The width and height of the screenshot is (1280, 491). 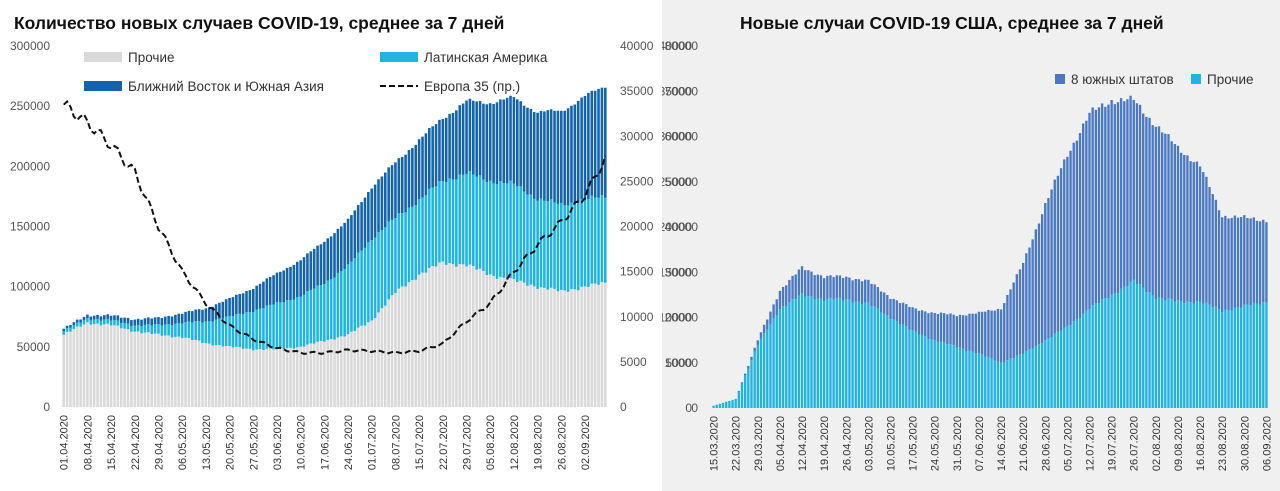 What do you see at coordinates (637, 91) in the screenshot?
I see `y2-tick-label: 35000` at bounding box center [637, 91].